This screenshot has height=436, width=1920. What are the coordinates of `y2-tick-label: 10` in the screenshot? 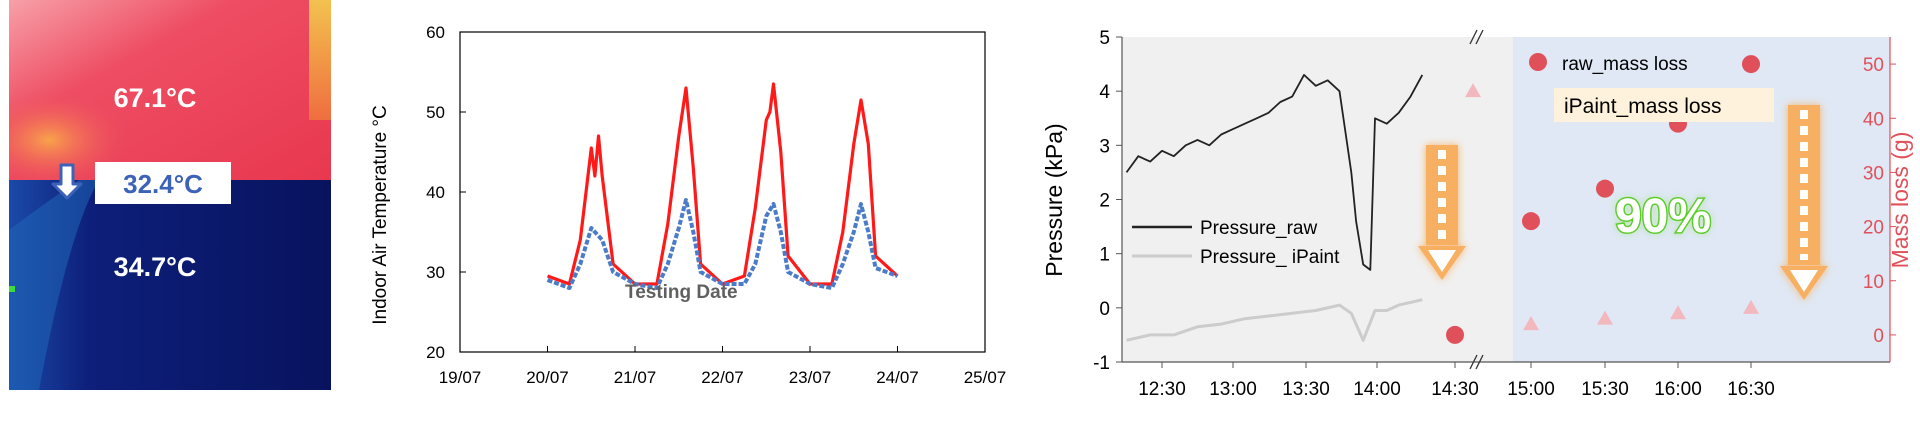 It's located at (1873, 282).